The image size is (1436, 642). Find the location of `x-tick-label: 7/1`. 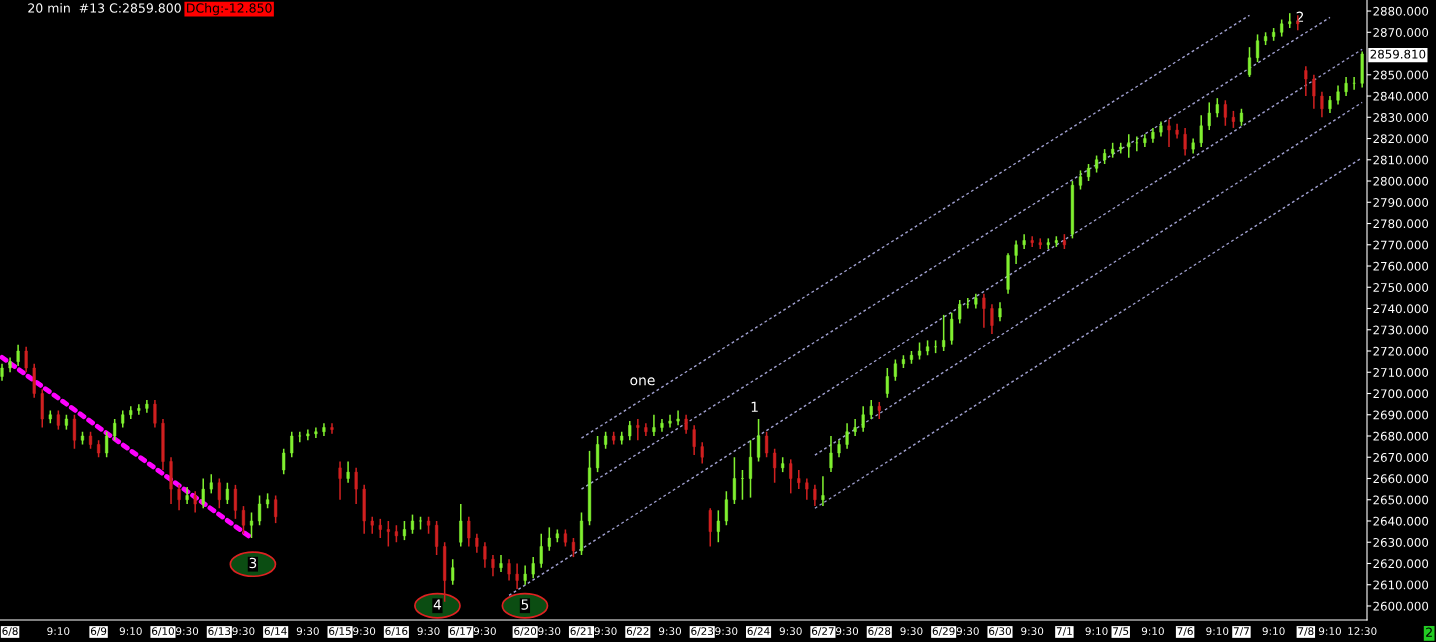

x-tick-label: 7/1 is located at coordinates (1064, 631).